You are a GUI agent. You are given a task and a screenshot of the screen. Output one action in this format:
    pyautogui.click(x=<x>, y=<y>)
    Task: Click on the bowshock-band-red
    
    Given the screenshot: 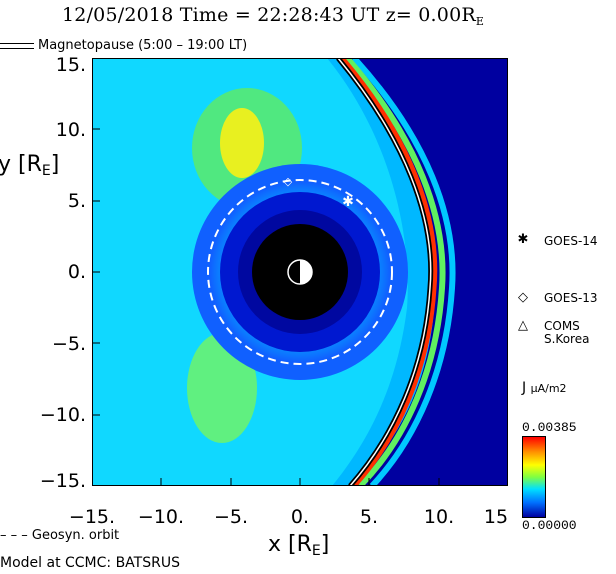 What is the action you would take?
    pyautogui.click(x=389, y=272)
    